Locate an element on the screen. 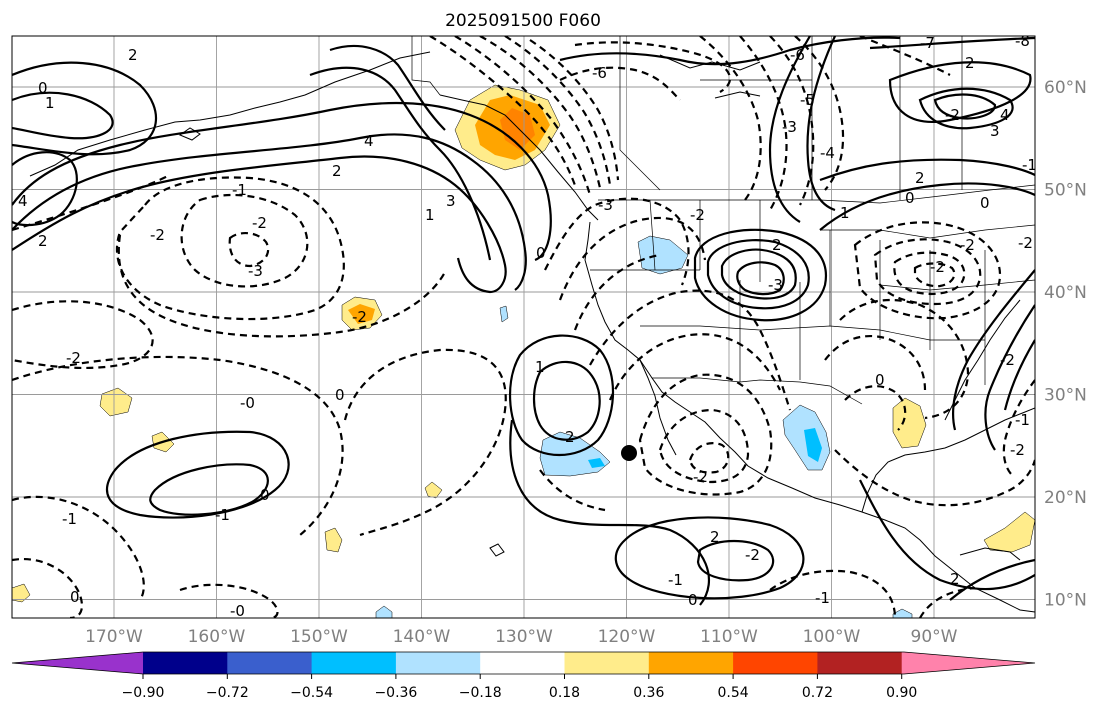 The image size is (1105, 712). latitude-ticks: 60°N 50°N 40°N 30°N 20°N 10°N is located at coordinates (1065, 344).